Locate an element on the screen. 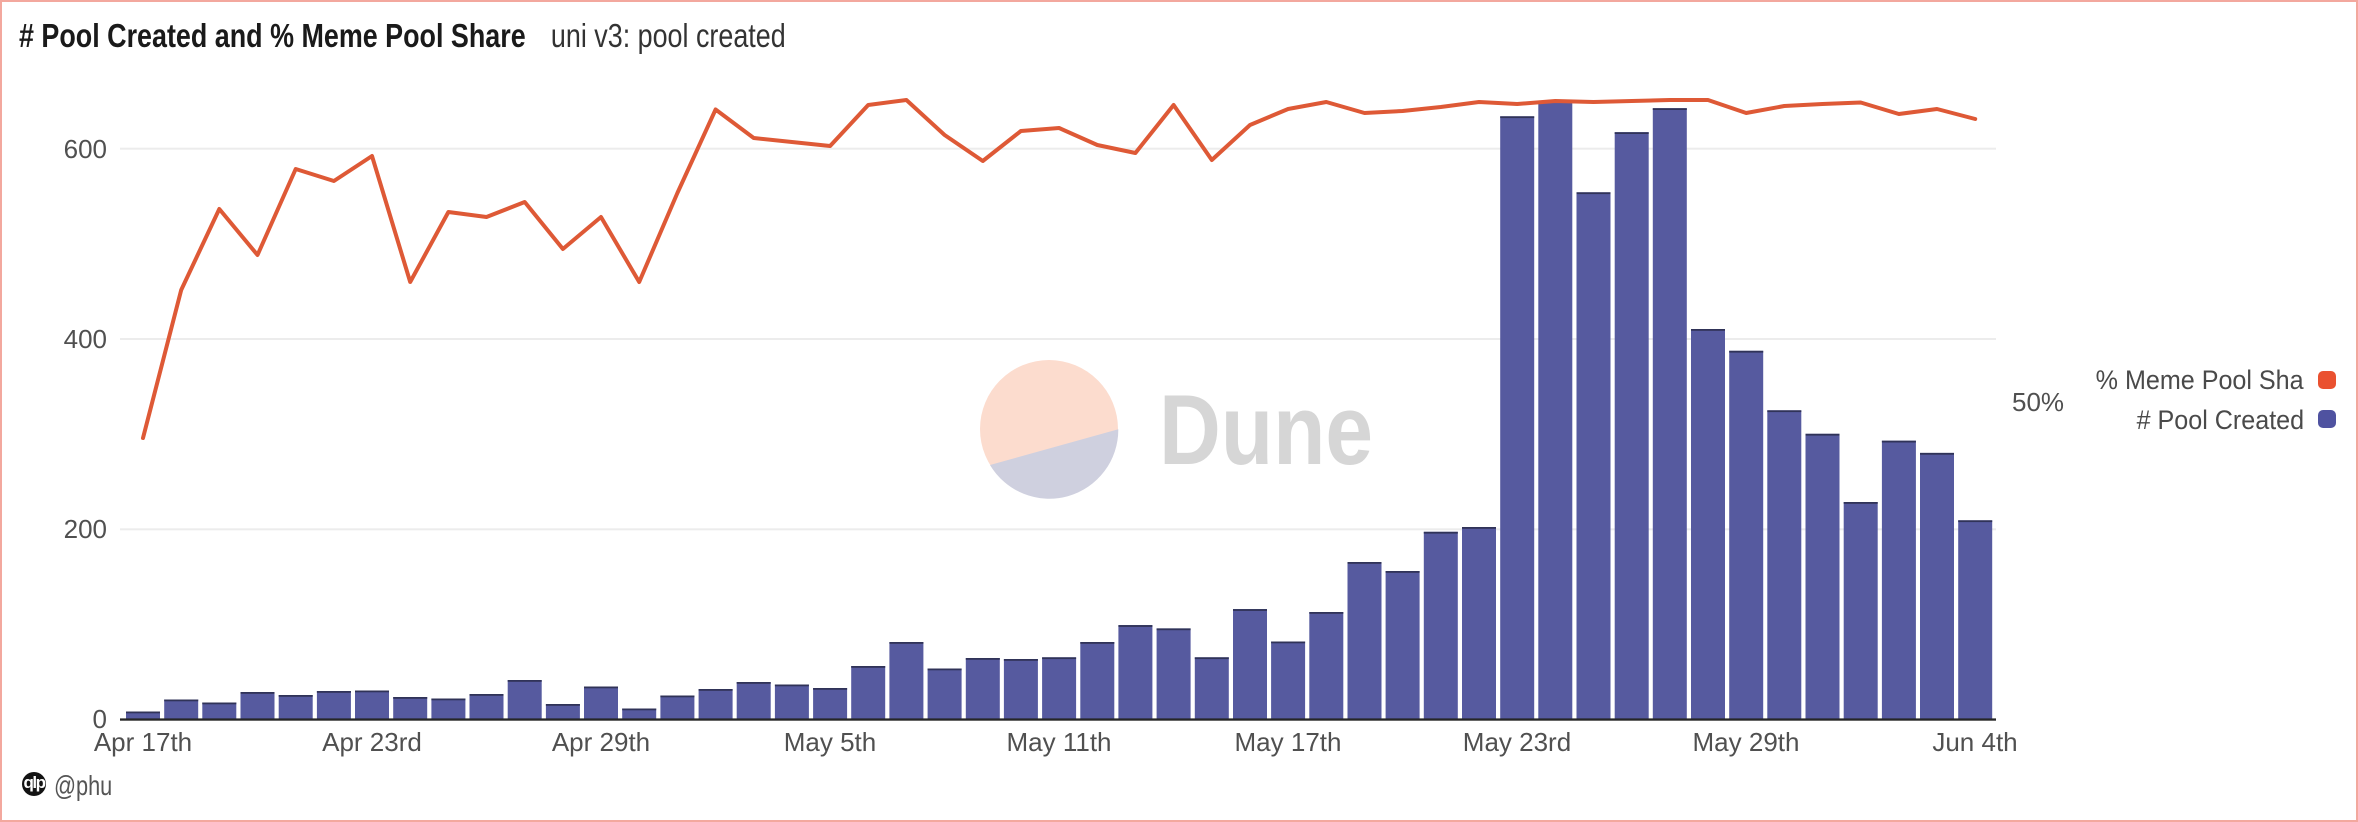 The width and height of the screenshot is (2358, 822). svg-text: Dune is located at coordinates (1266, 429).